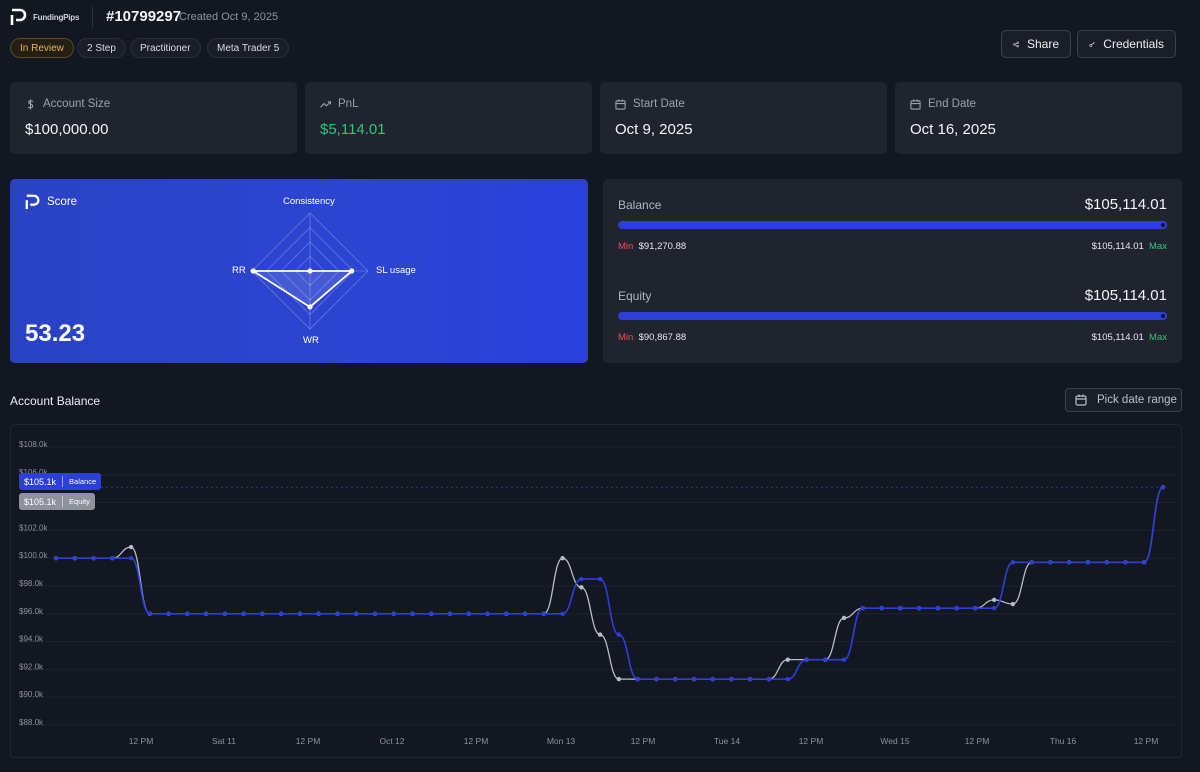  What do you see at coordinates (662, 337) in the screenshot?
I see `equity-min-value: $90,867.88` at bounding box center [662, 337].